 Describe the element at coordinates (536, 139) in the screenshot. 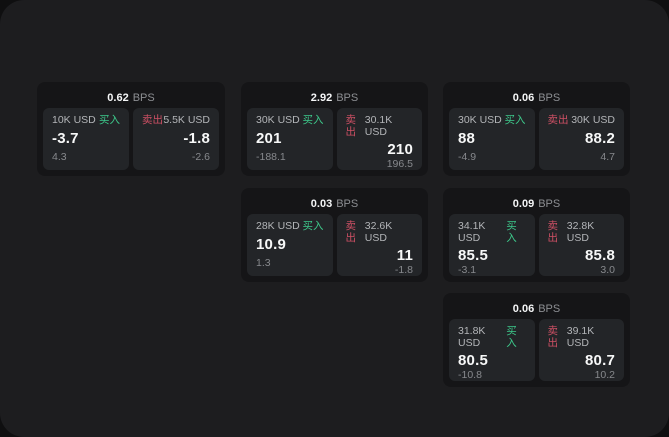

I see `quote-panes: 30K USD 买入 88 -4.9 卖出 30K USD 88.2 4.7` at that location.